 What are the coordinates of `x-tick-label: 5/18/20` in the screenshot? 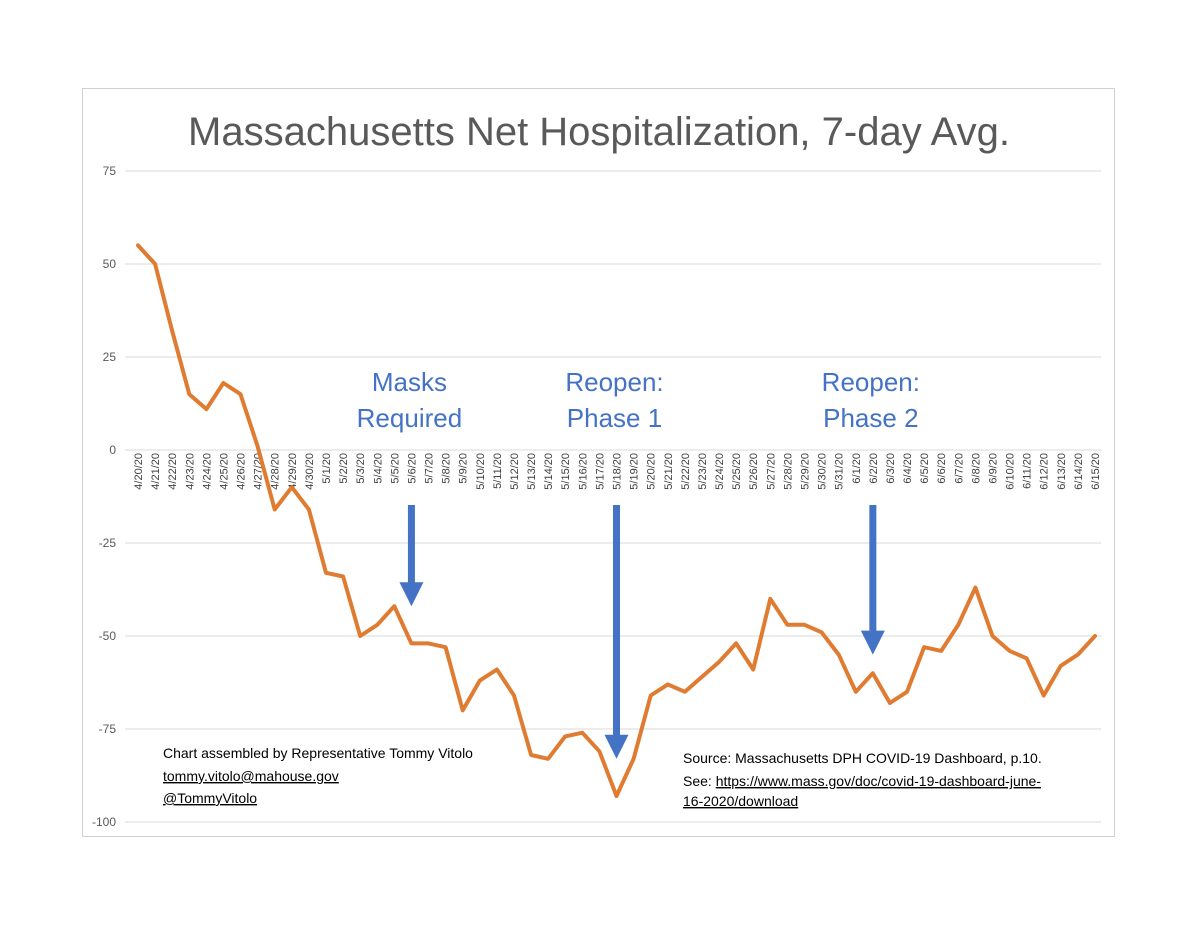 It's located at (618, 471).